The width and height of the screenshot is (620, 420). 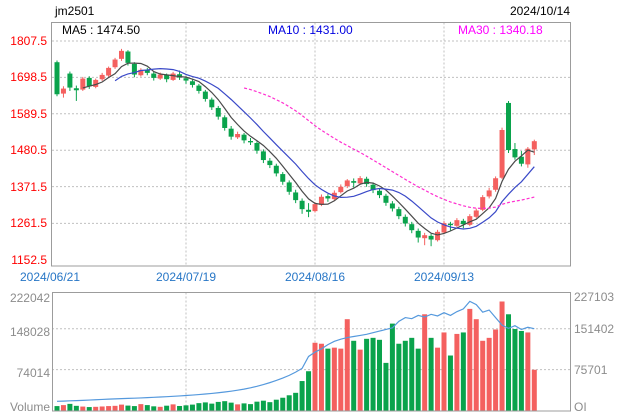 I want to click on volume-axis-label: 222042, so click(x=30, y=298).